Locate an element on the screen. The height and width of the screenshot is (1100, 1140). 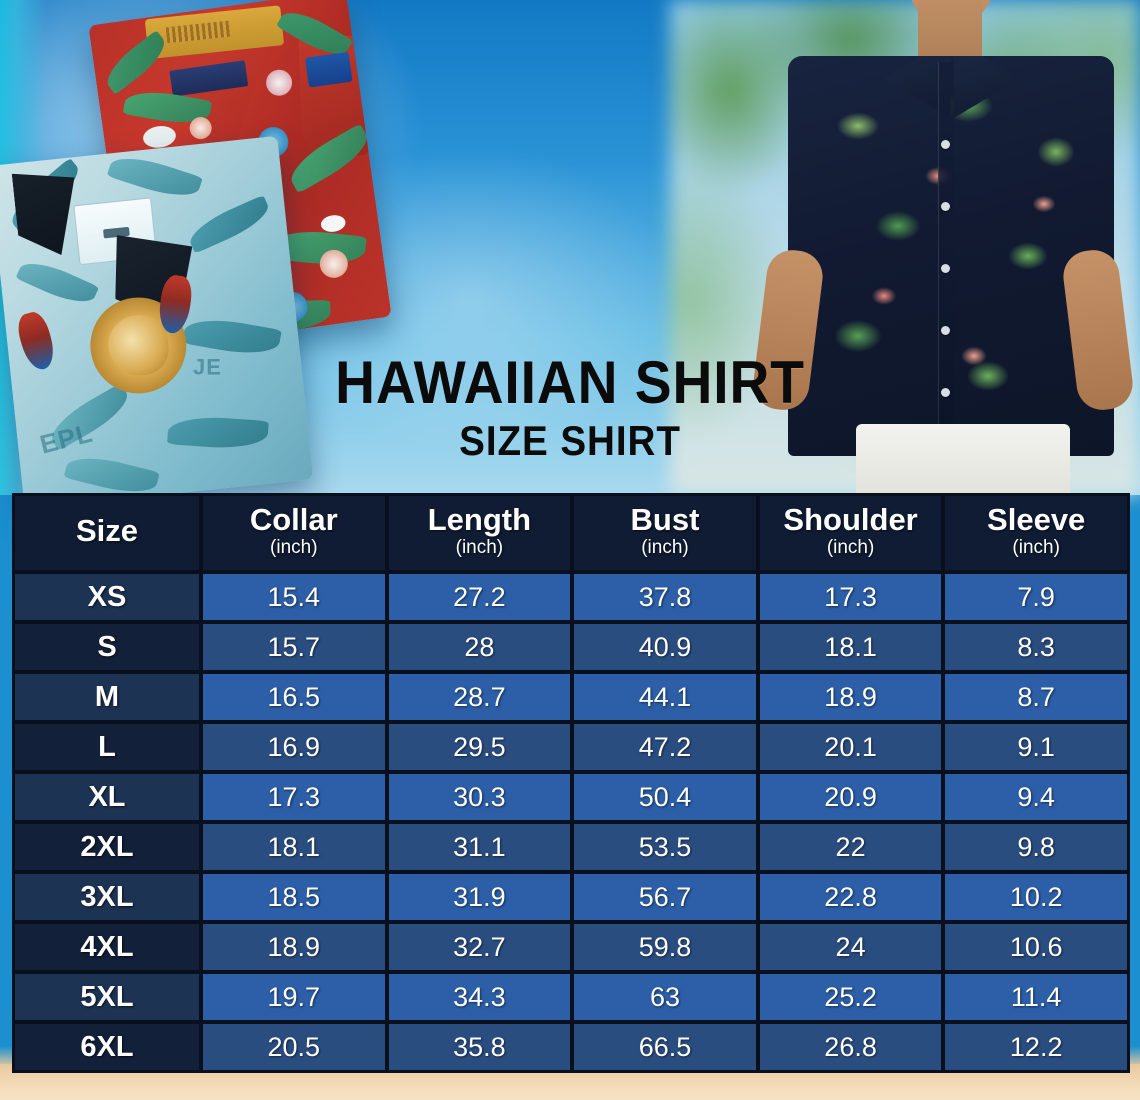
column-header-length: Length (inch) is located at coordinates (479, 533).